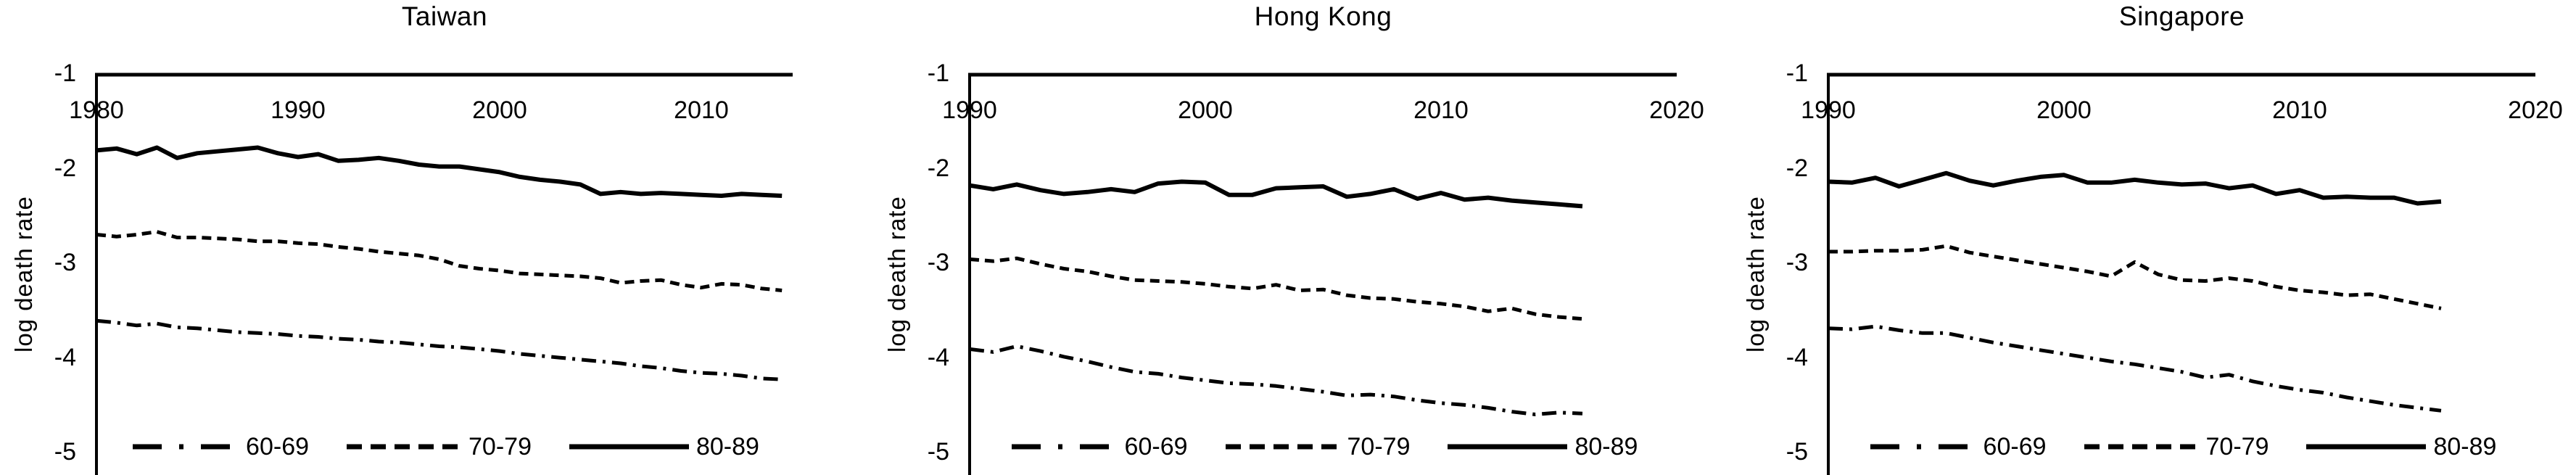  Describe the element at coordinates (444, 16) in the screenshot. I see `chart-title: Taiwan` at that location.